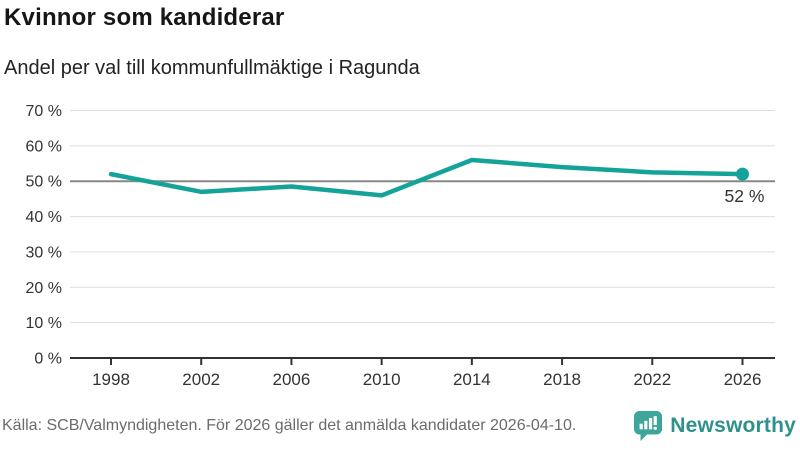 This screenshot has width=800, height=450. What do you see at coordinates (743, 379) in the screenshot?
I see `x-tick-label: 2026` at bounding box center [743, 379].